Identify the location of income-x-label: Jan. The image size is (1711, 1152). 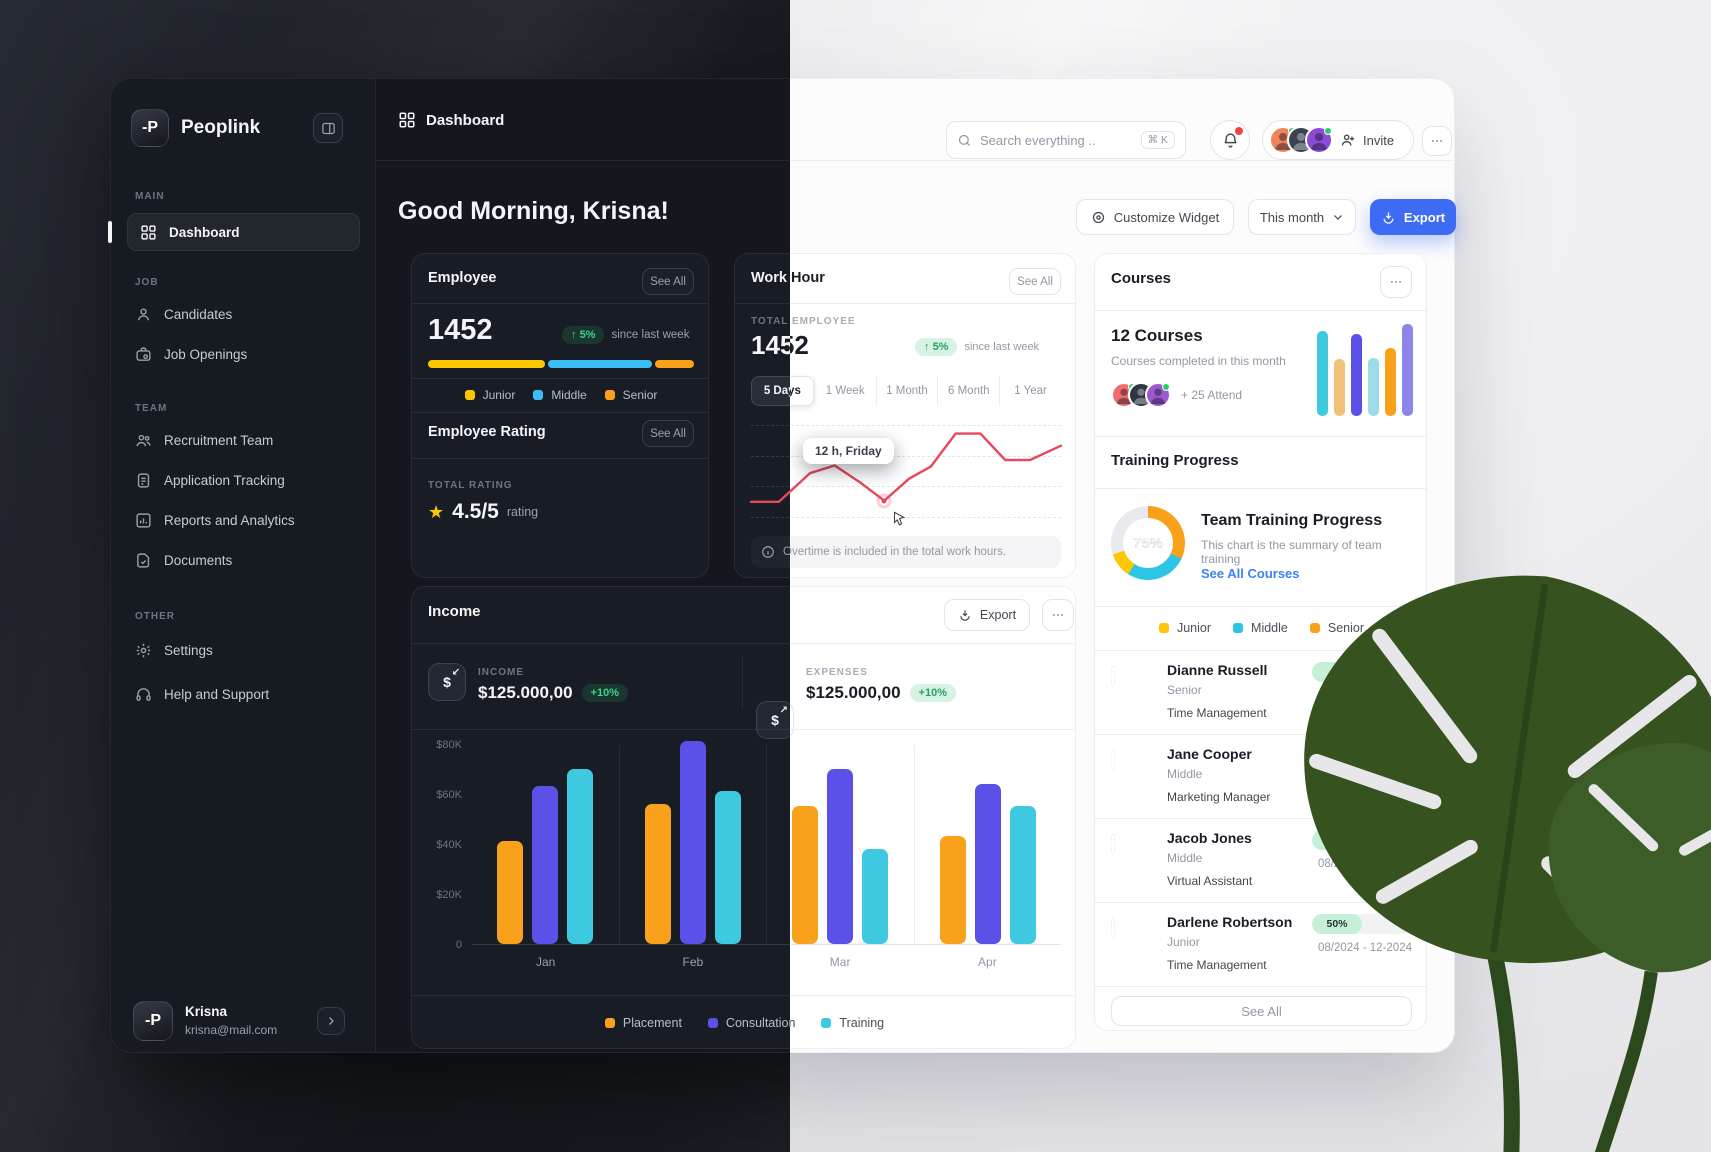
(545, 962).